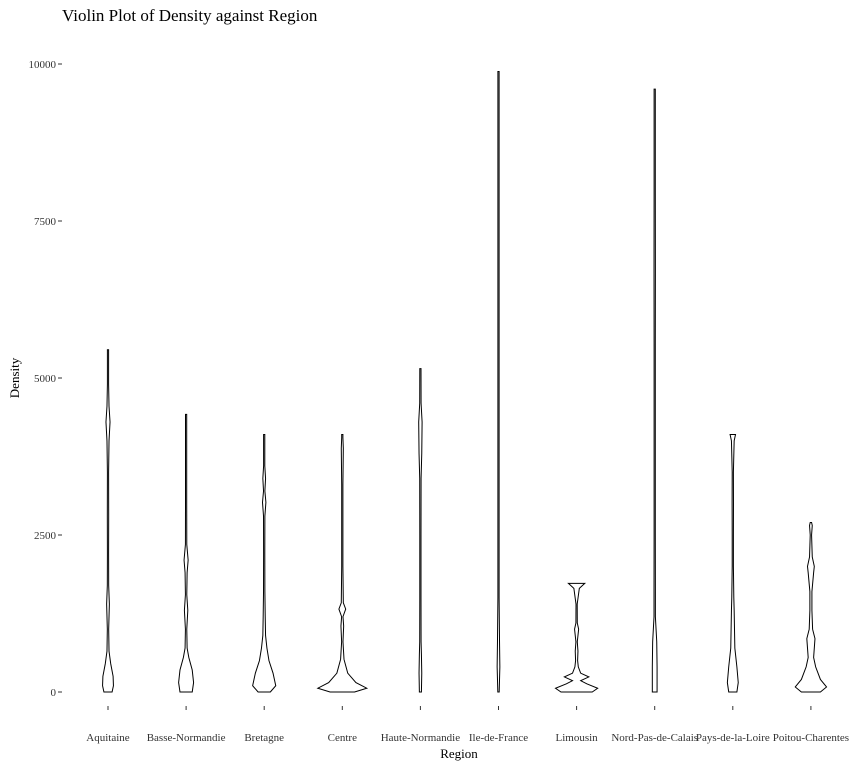 This screenshot has height=768, width=864. What do you see at coordinates (43, 65) in the screenshot?
I see `y-tick-label: 10000` at bounding box center [43, 65].